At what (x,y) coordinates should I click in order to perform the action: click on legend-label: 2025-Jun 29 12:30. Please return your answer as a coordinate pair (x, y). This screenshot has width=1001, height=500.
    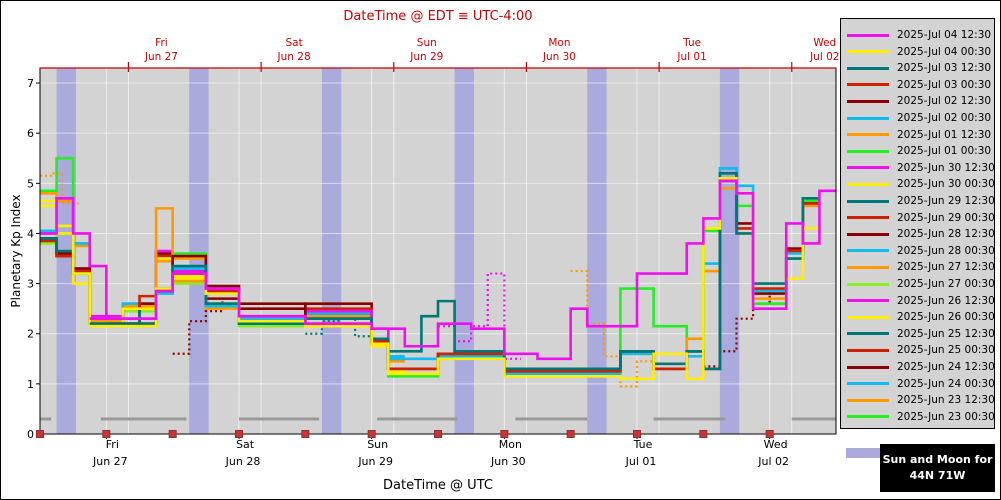
    Looking at the image, I should click on (946, 201).